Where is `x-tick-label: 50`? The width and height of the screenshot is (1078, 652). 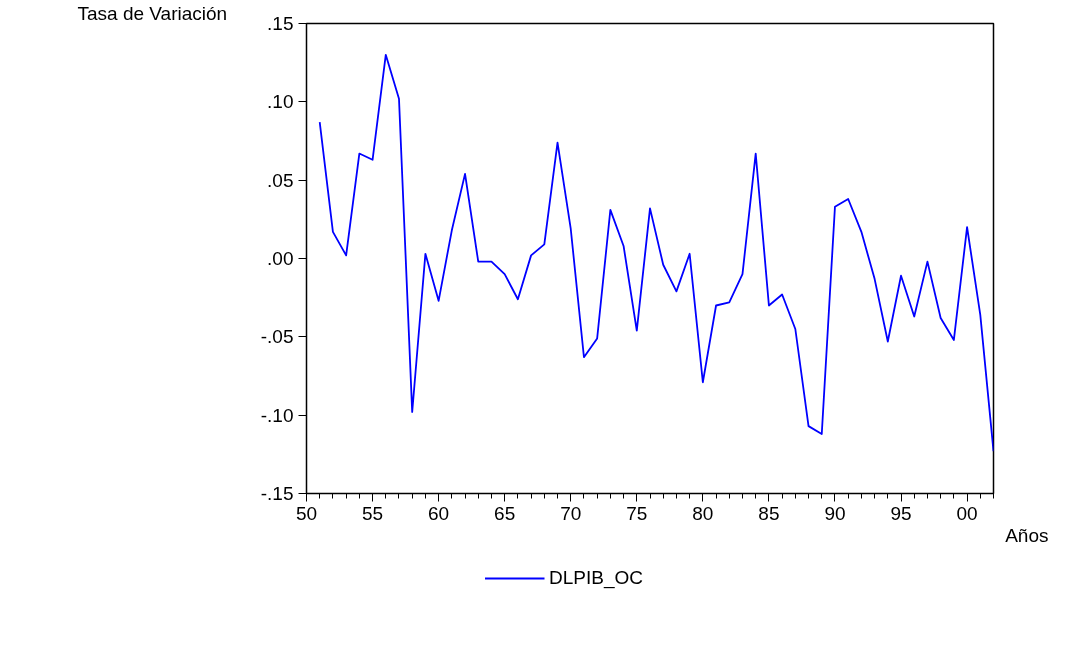
x-tick-label: 50 is located at coordinates (306, 513).